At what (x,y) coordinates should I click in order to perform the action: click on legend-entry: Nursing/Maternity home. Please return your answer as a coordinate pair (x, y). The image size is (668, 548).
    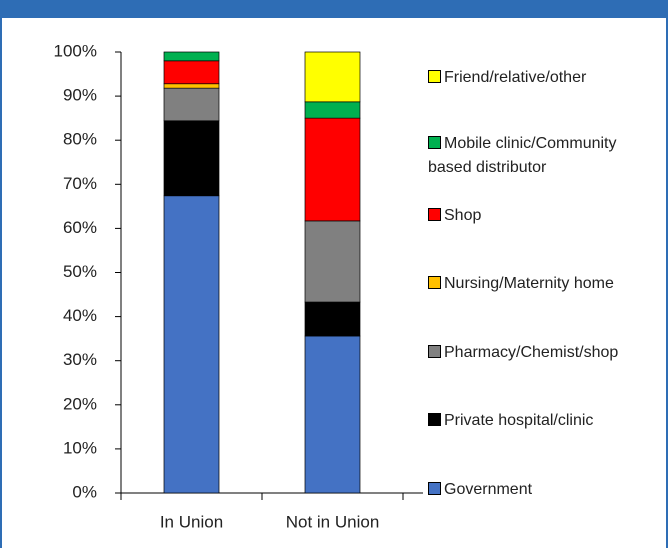
    Looking at the image, I should click on (543, 284).